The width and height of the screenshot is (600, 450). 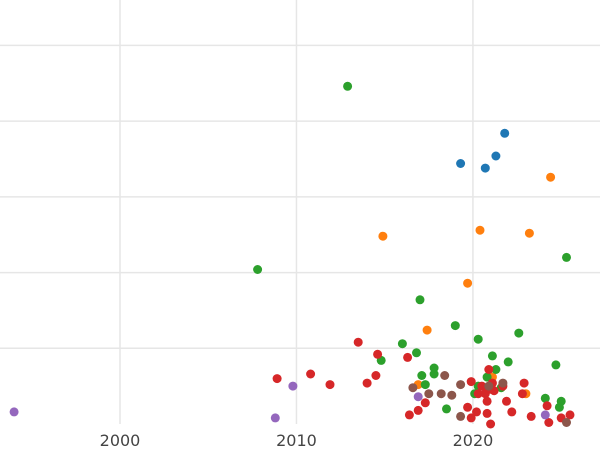 What do you see at coordinates (473, 440) in the screenshot?
I see `x-tick-label-2: 2020` at bounding box center [473, 440].